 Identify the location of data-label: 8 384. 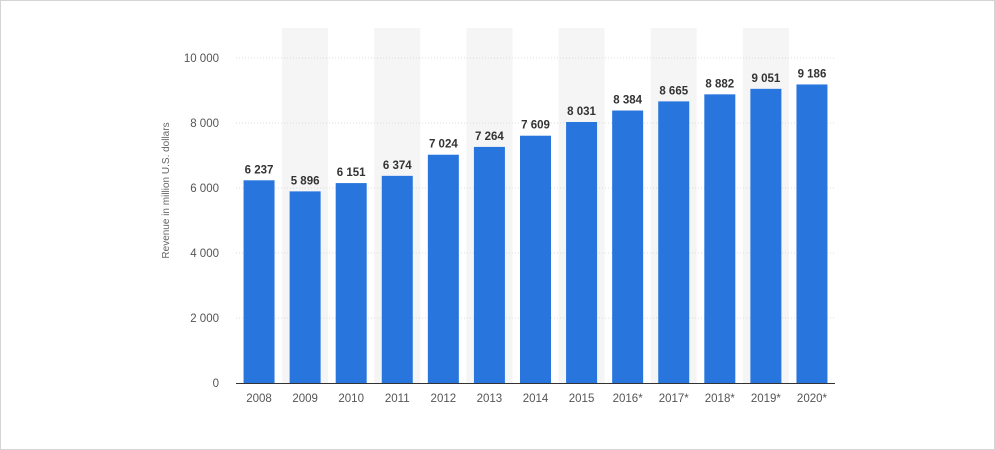
(627, 101).